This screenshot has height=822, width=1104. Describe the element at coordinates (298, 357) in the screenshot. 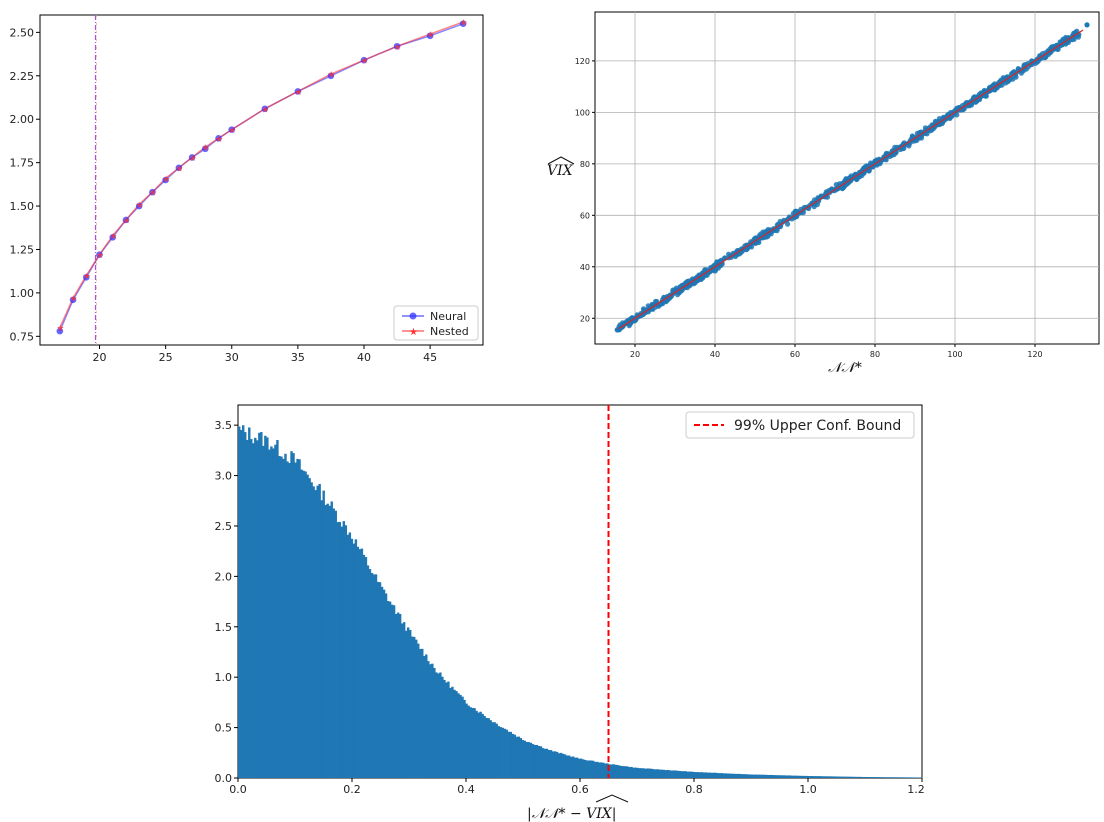

I see `chart1-xtick-label: 35` at that location.